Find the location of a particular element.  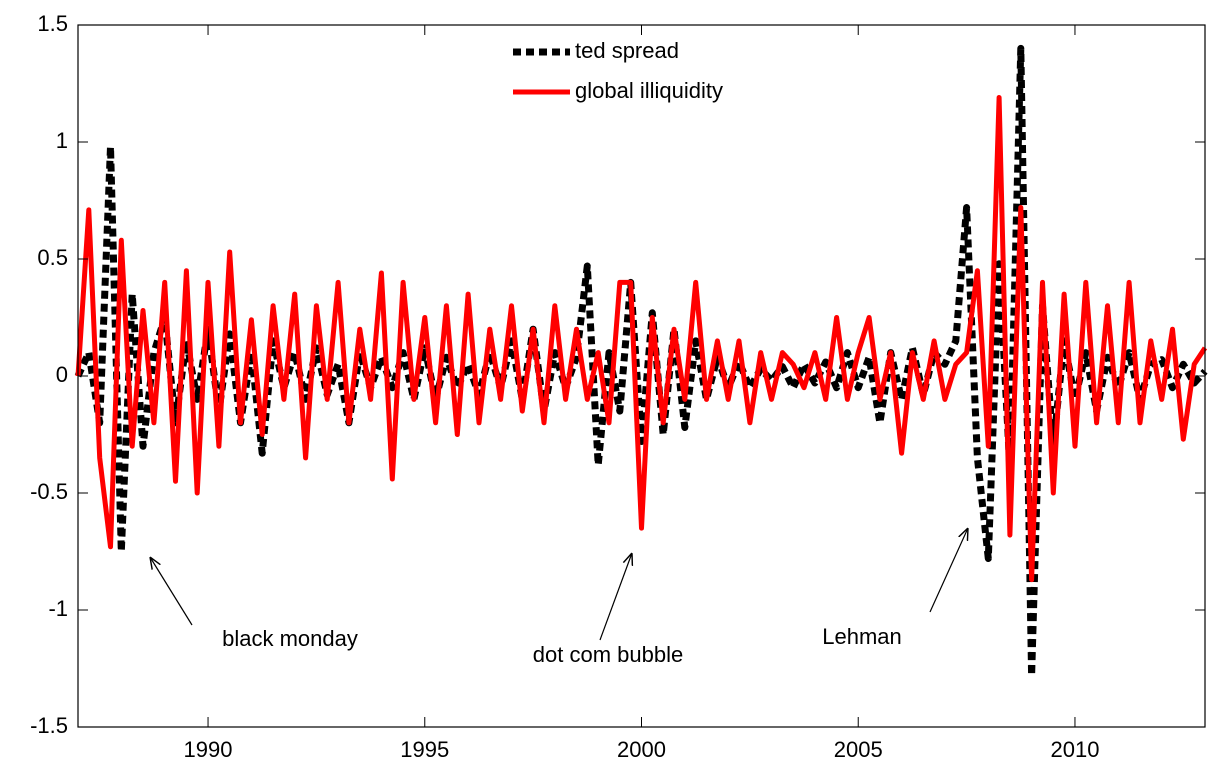

x-tick-label: 1995 is located at coordinates (424, 749).